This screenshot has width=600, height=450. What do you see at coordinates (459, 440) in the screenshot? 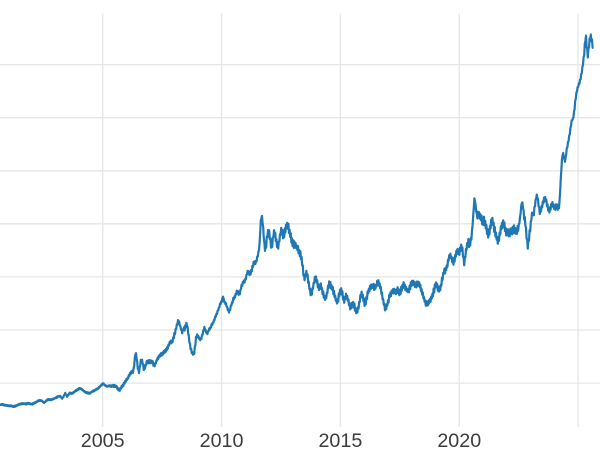
I see `svg-text: 2020` at bounding box center [459, 440].